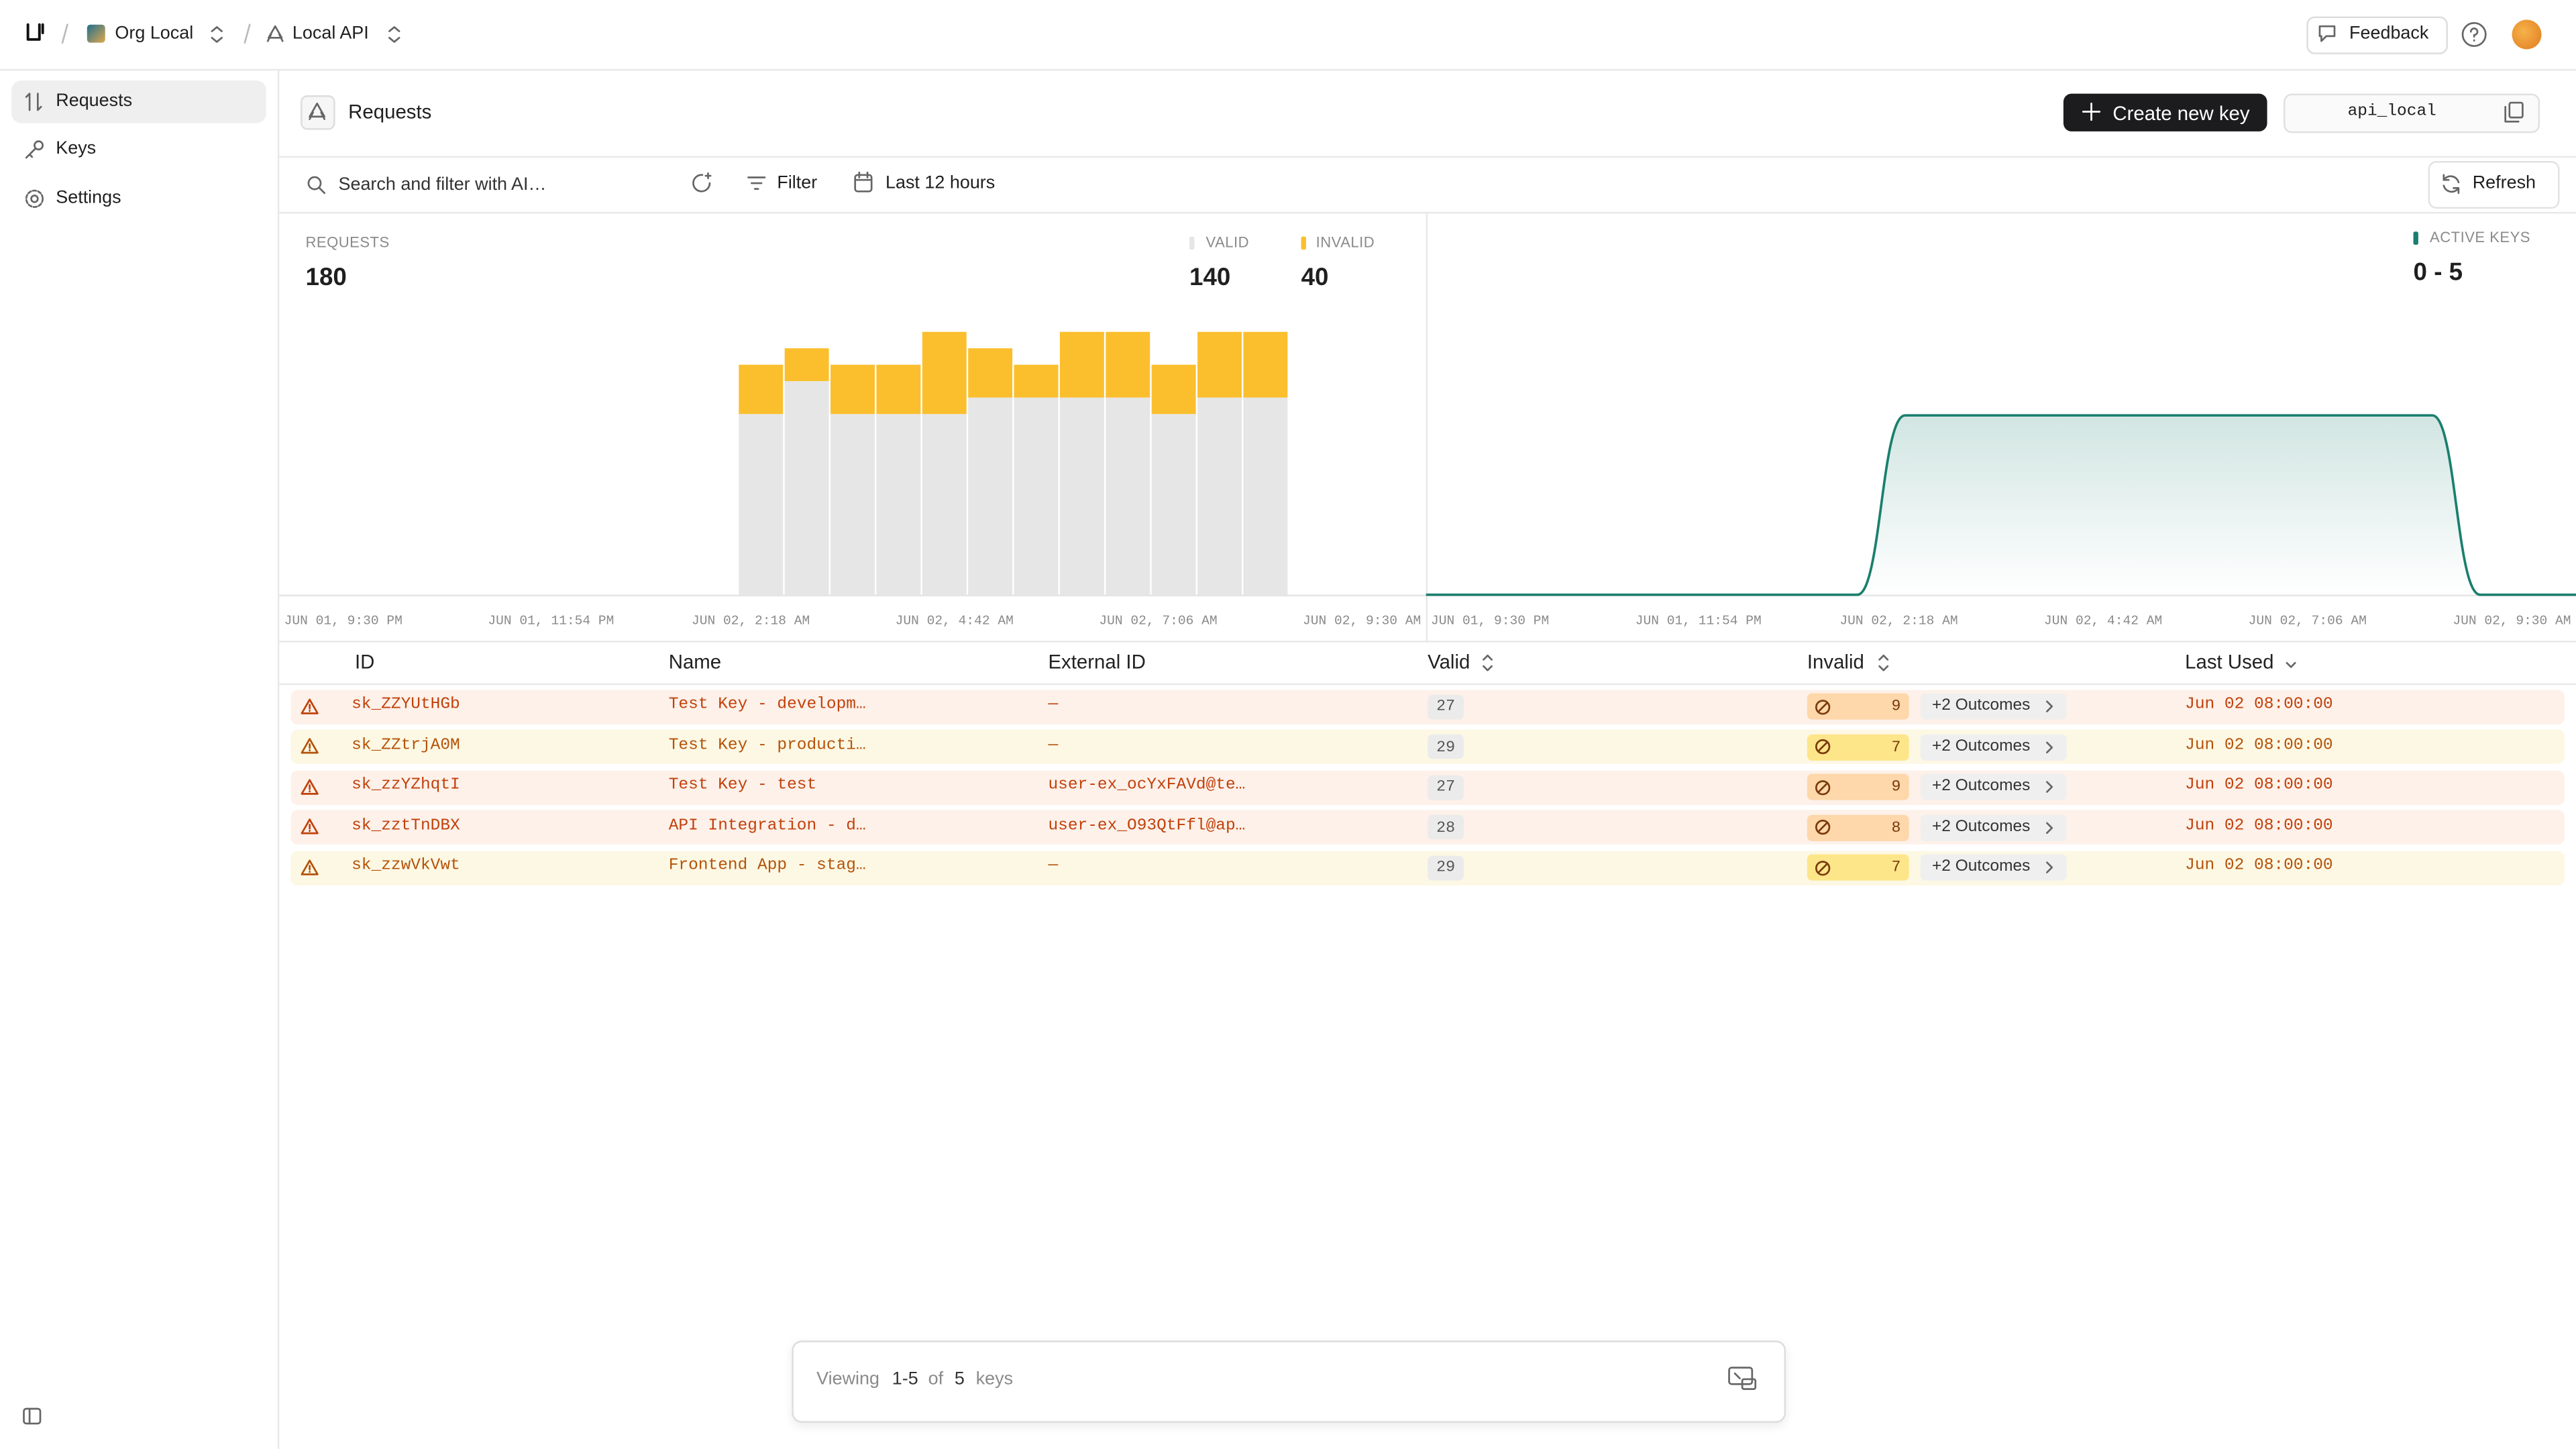  I want to click on api-id: api_local, so click(2391, 112).